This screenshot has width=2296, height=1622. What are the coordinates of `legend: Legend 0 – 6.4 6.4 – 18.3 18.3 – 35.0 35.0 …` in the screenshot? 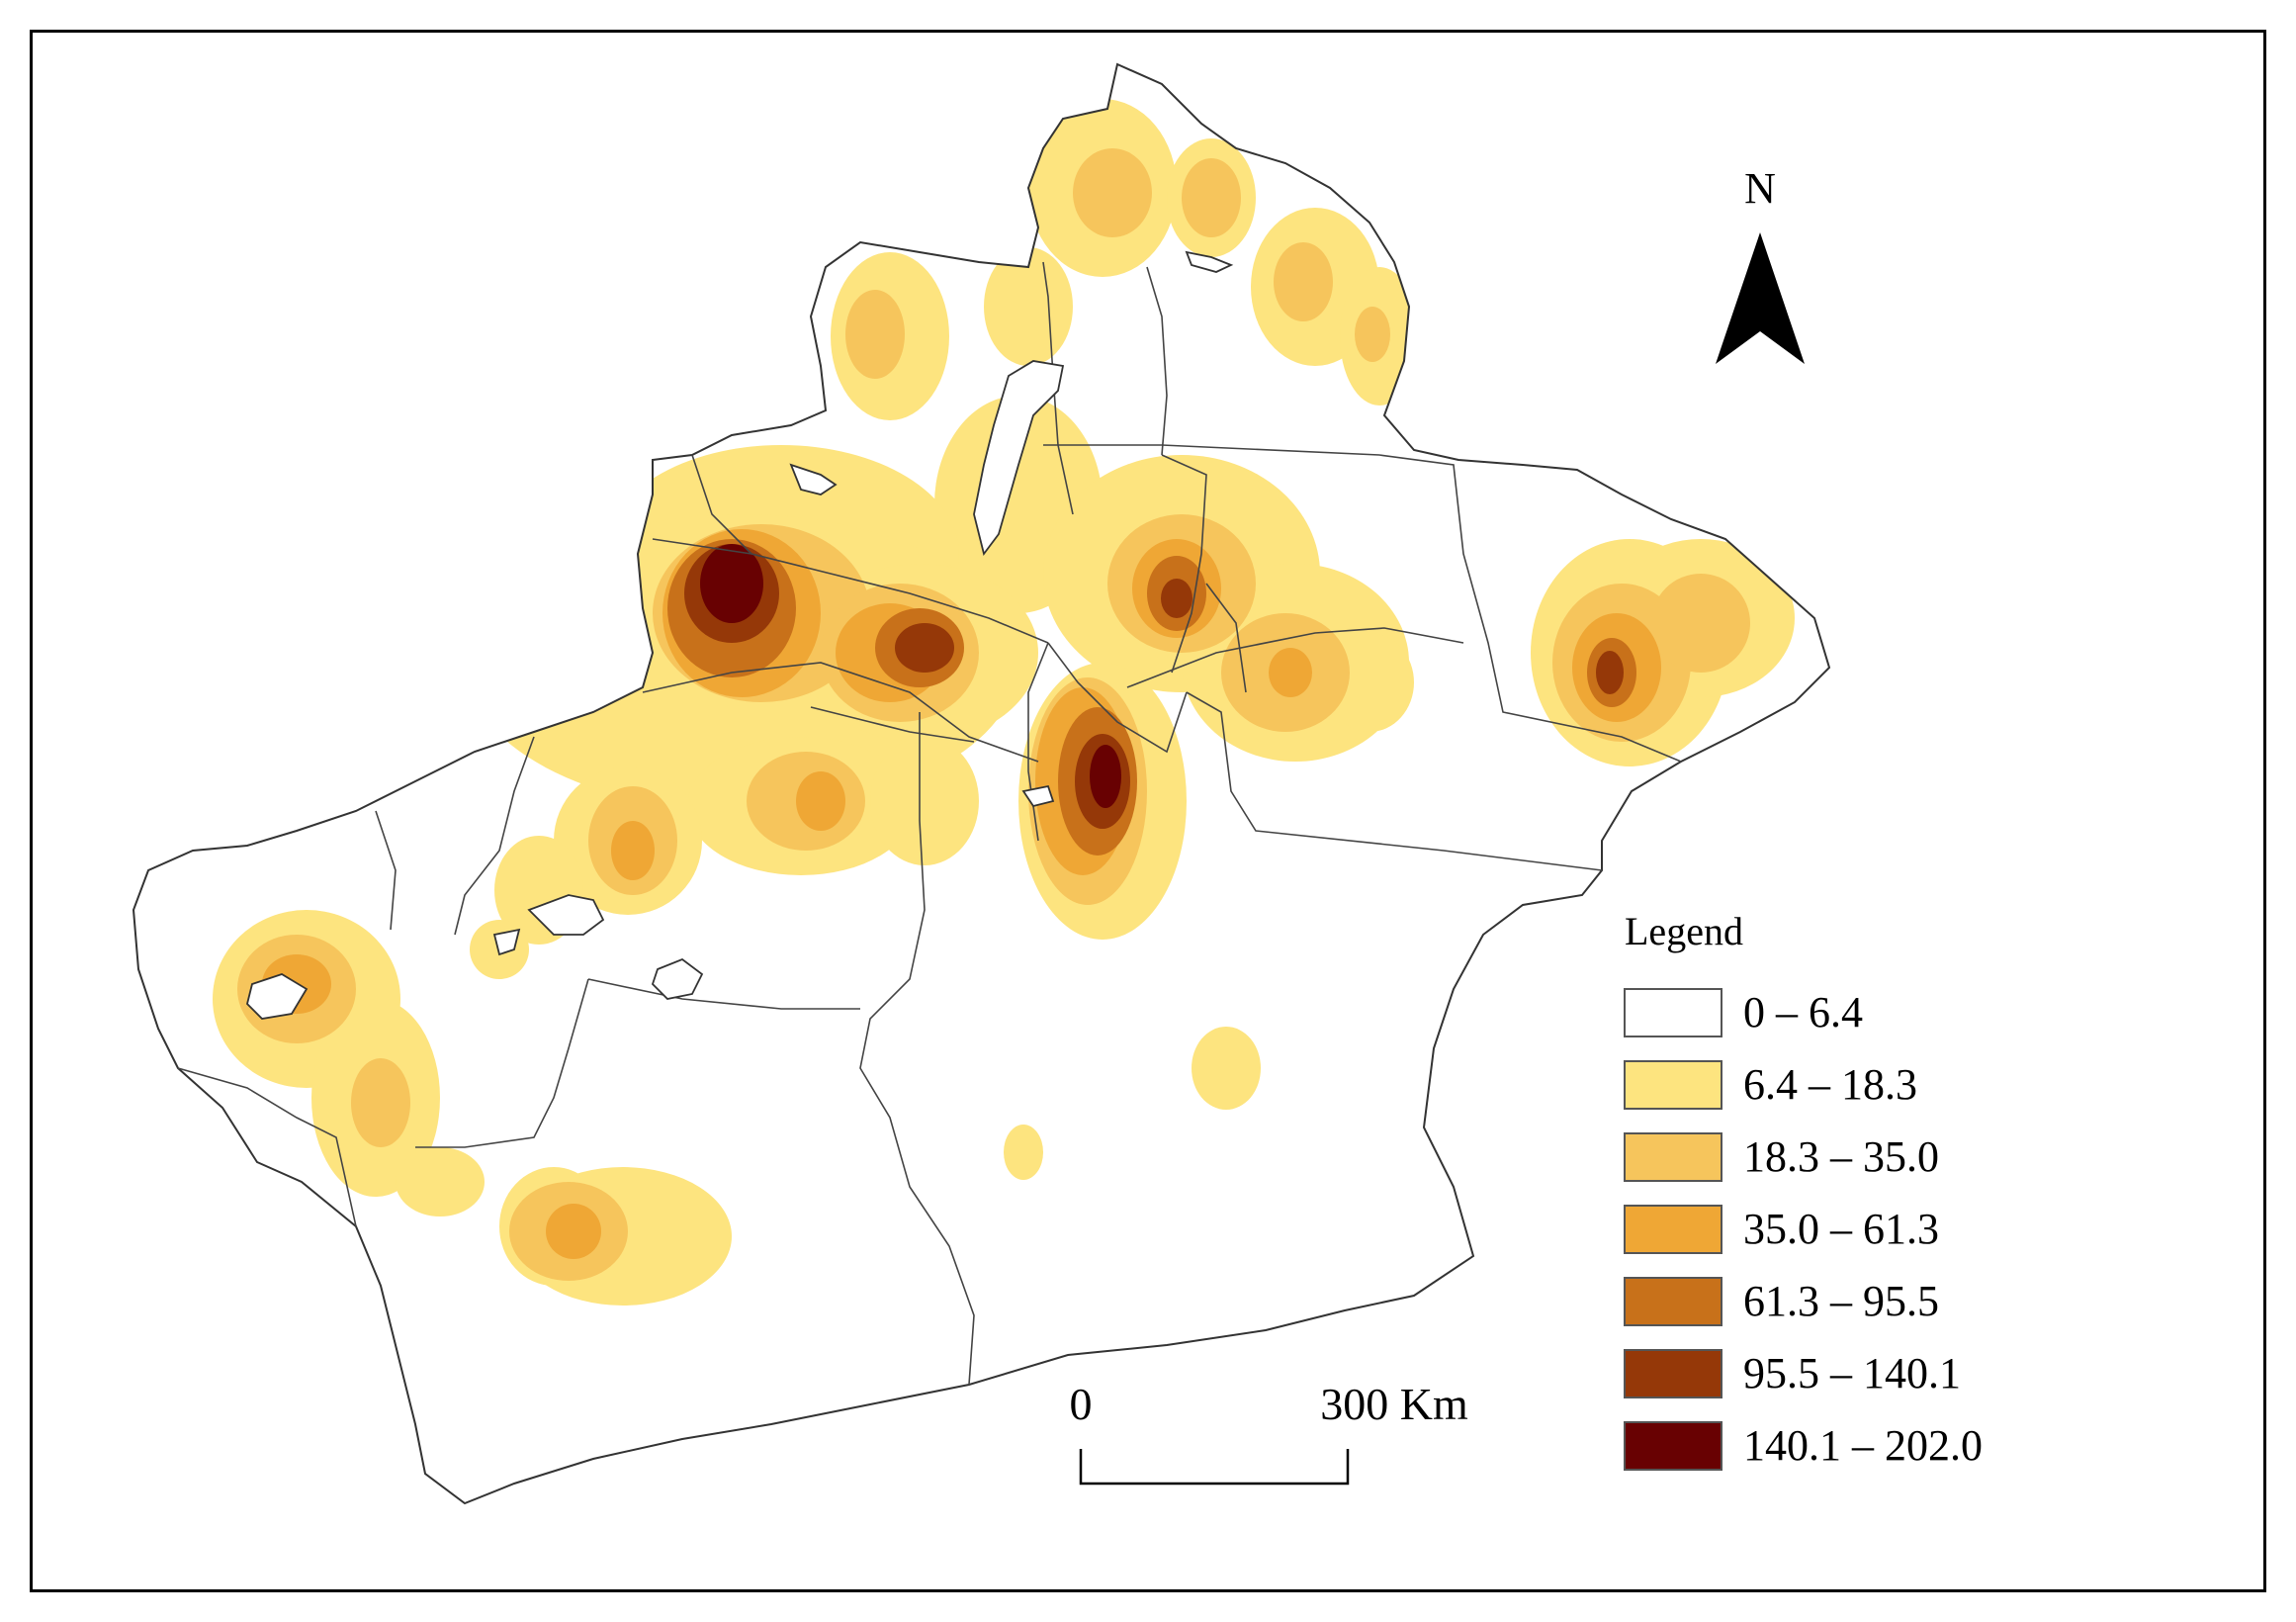 It's located at (1803, 1190).